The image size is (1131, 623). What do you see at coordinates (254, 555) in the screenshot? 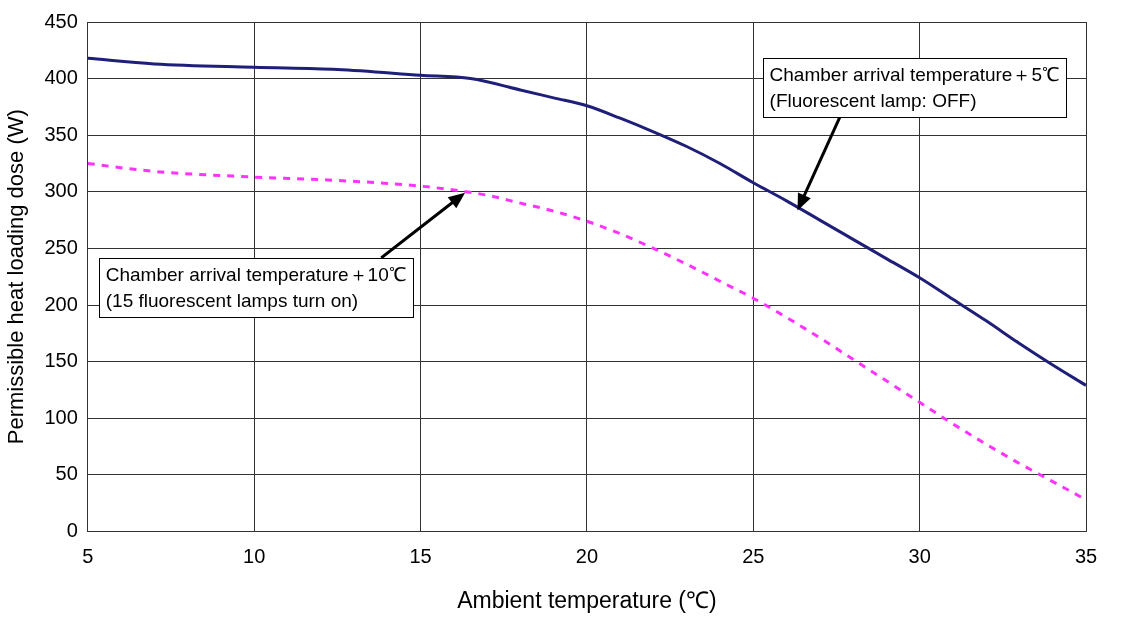
I see `x-tick-label: 10` at bounding box center [254, 555].